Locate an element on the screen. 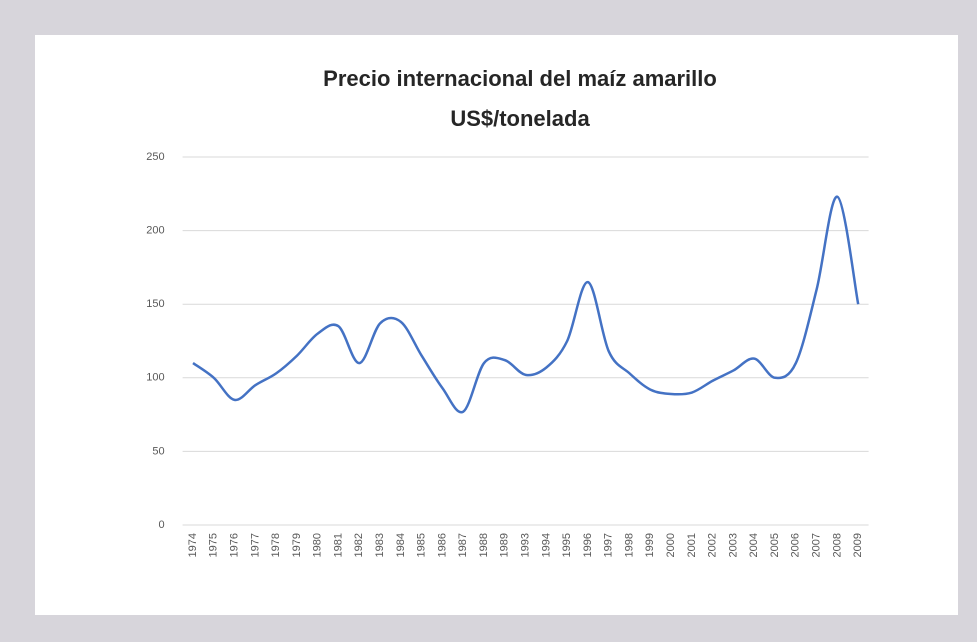 Image resolution: width=977 pixels, height=642 pixels. y-tick-label: 150 is located at coordinates (155, 304).